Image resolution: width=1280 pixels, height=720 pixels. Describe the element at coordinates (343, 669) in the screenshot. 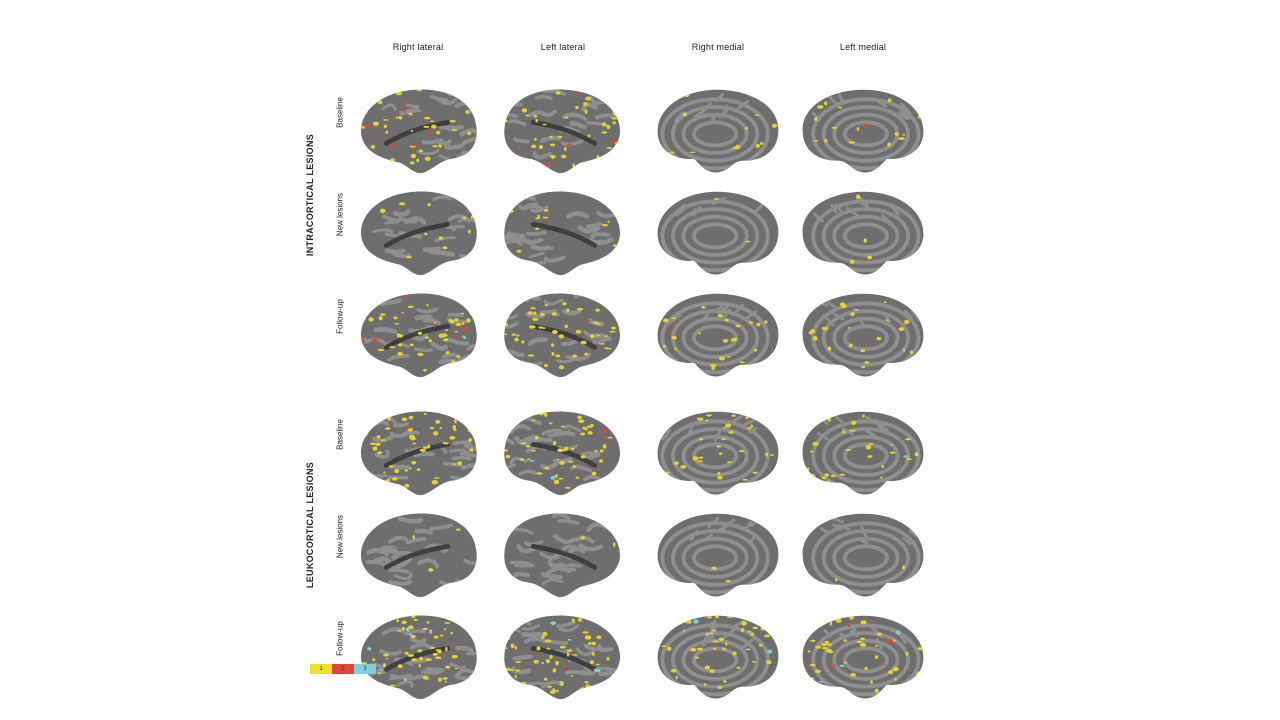

I see `color-legend: 1 2 3` at that location.